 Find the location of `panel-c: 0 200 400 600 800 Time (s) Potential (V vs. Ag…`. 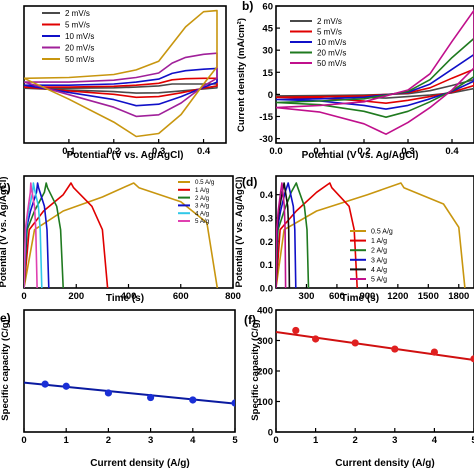

panel-c: 0 200 400 600 800 Time (s) Potential (V vs. Ag… is located at coordinates (120, 239).